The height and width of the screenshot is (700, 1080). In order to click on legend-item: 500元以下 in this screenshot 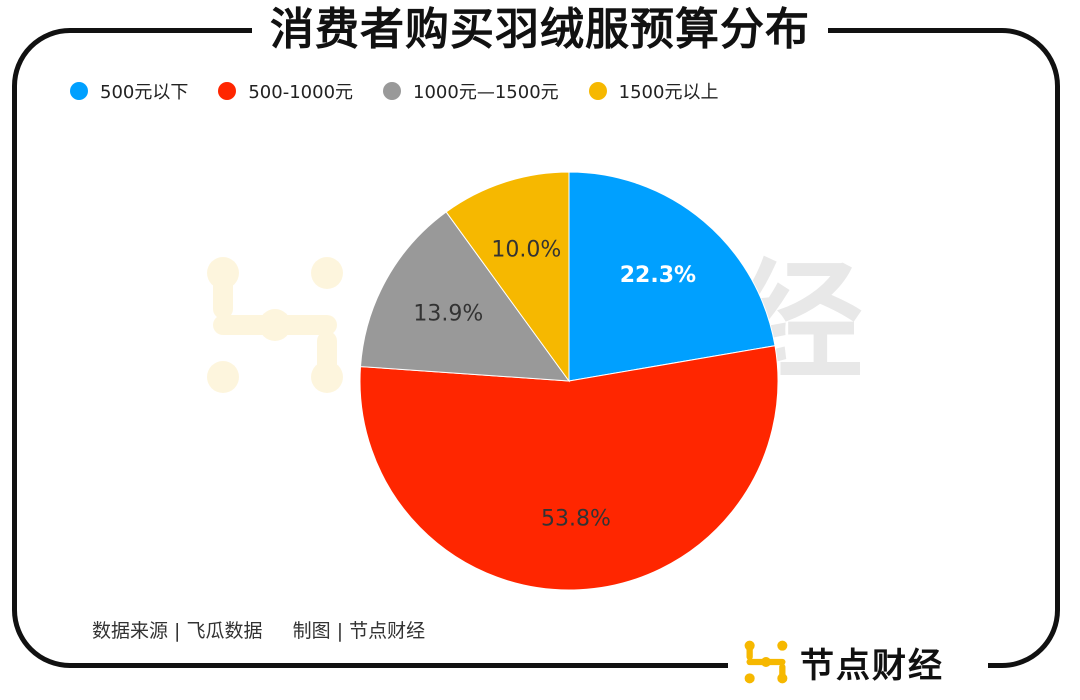, I will do `click(129, 91)`.